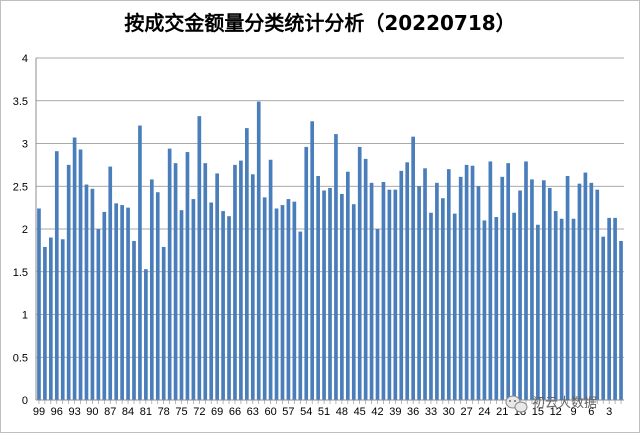 Image resolution: width=640 pixels, height=433 pixels. Describe the element at coordinates (20, 358) in the screenshot. I see `y-tick-label: 0.5` at that location.